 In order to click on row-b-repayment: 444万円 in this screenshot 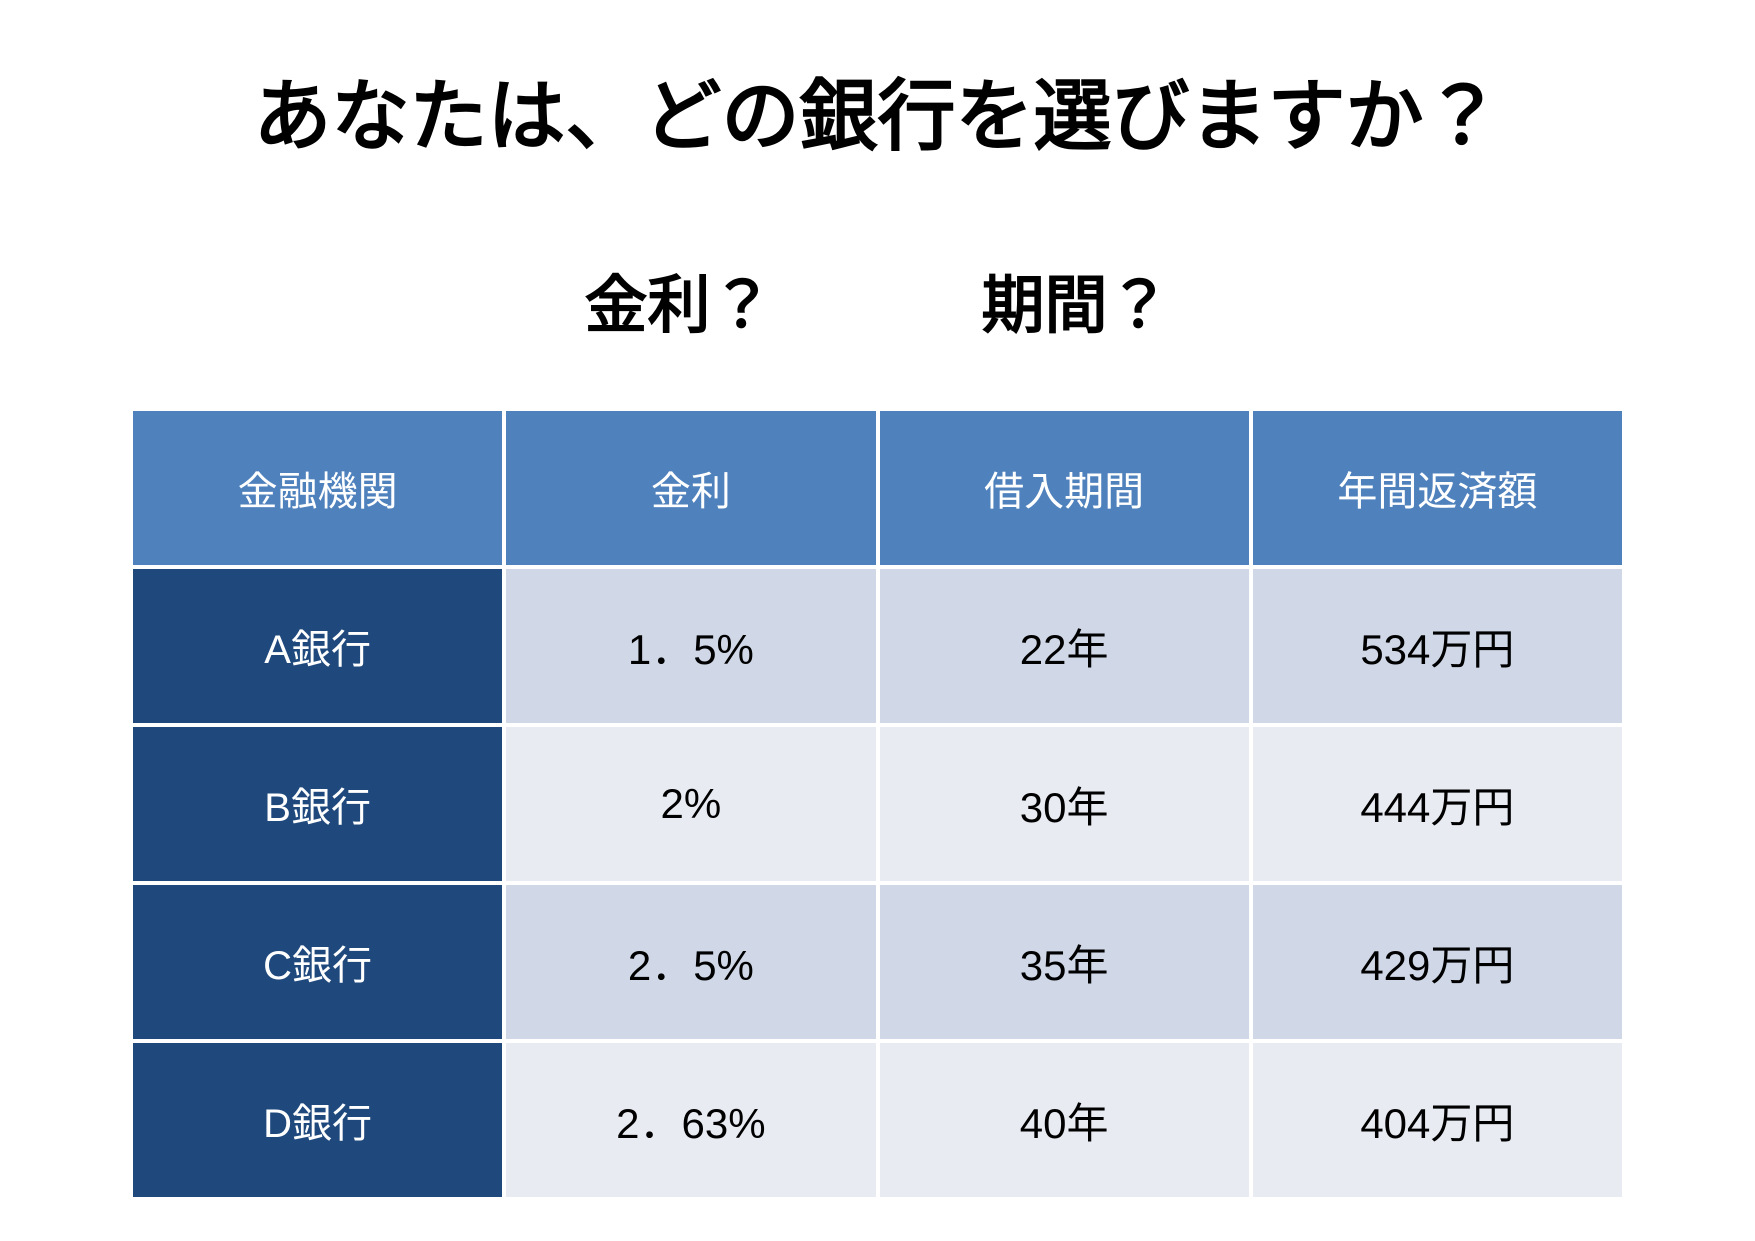, I will do `click(1437, 804)`.